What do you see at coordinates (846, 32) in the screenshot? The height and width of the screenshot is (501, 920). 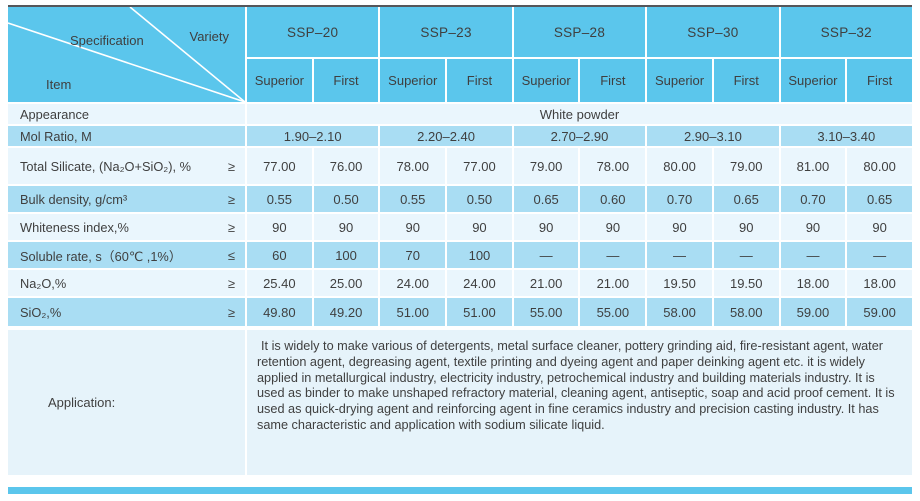 I see `column-header-ssp-32: SSP–32` at bounding box center [846, 32].